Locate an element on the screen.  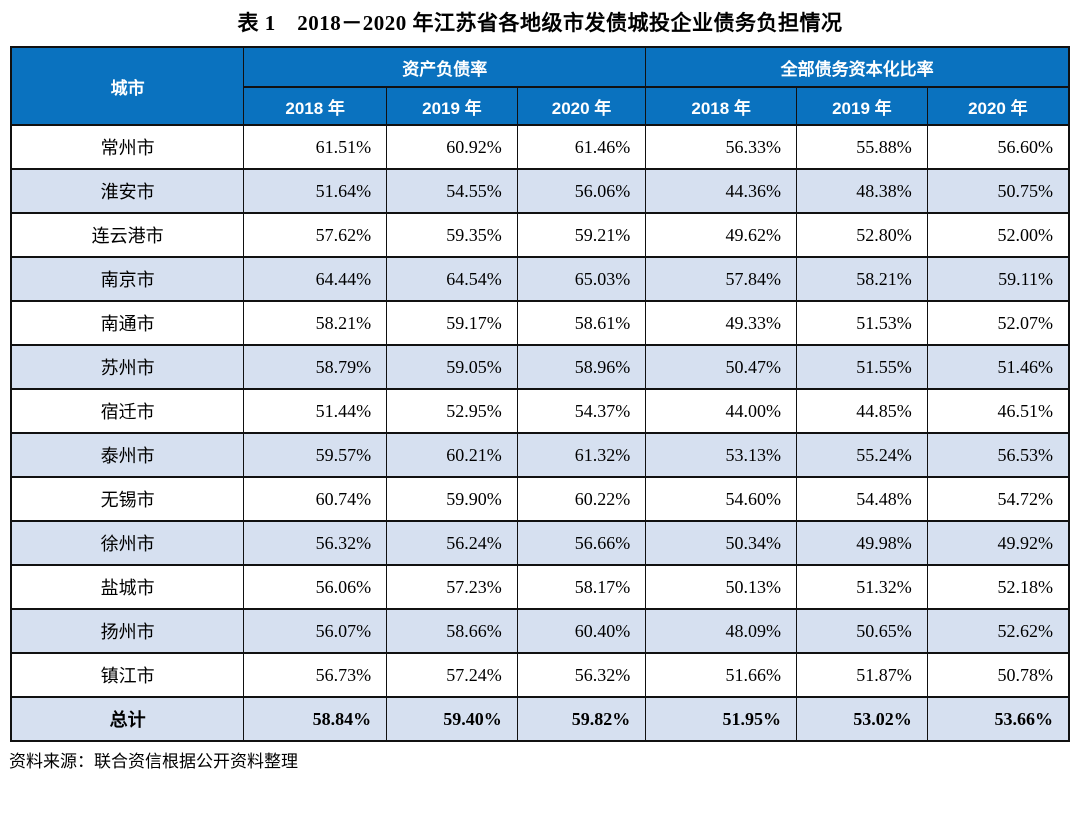
value-cell: 64.44% is located at coordinates (315, 279).